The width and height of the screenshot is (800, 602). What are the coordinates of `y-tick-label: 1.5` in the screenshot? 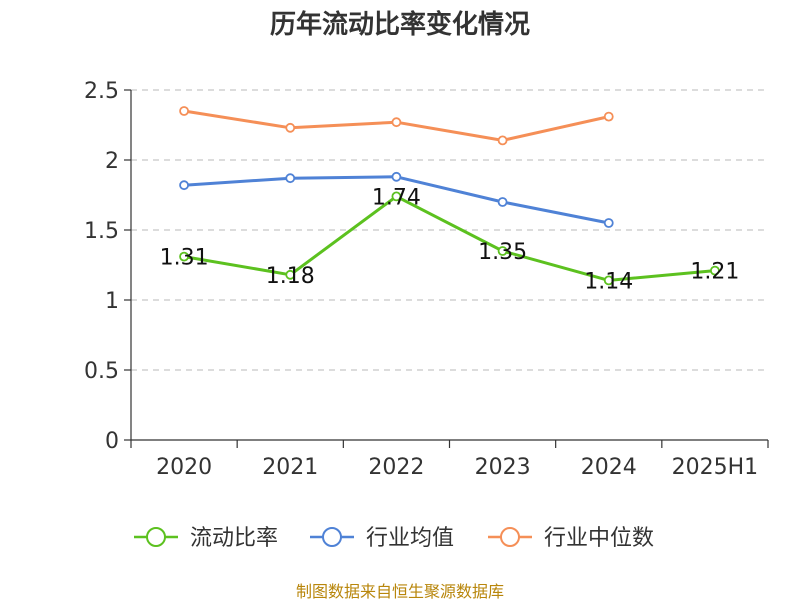 It's located at (101, 231).